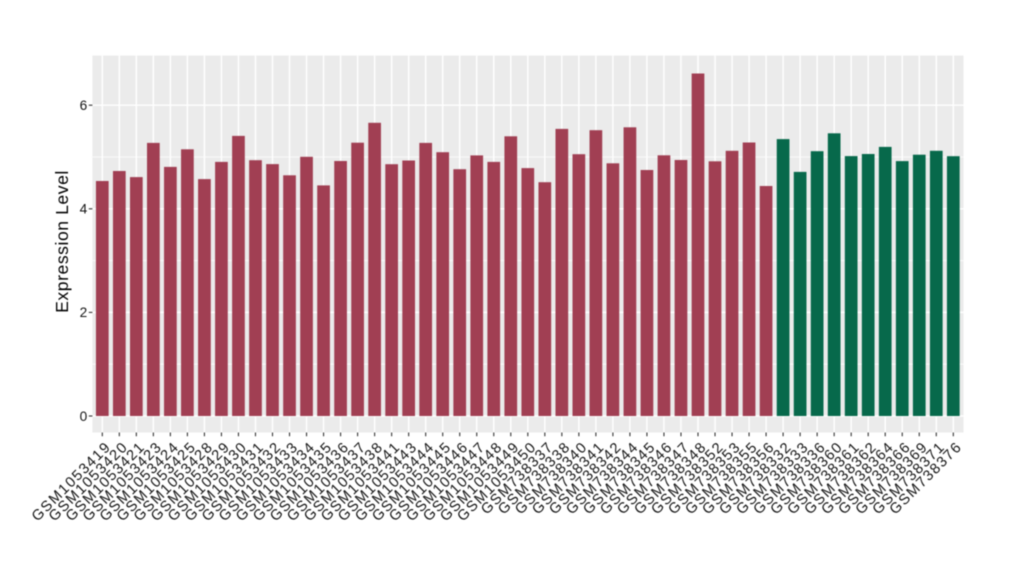 The height and width of the screenshot is (580, 1020). Describe the element at coordinates (84, 105) in the screenshot. I see `svg-text: 6` at that location.